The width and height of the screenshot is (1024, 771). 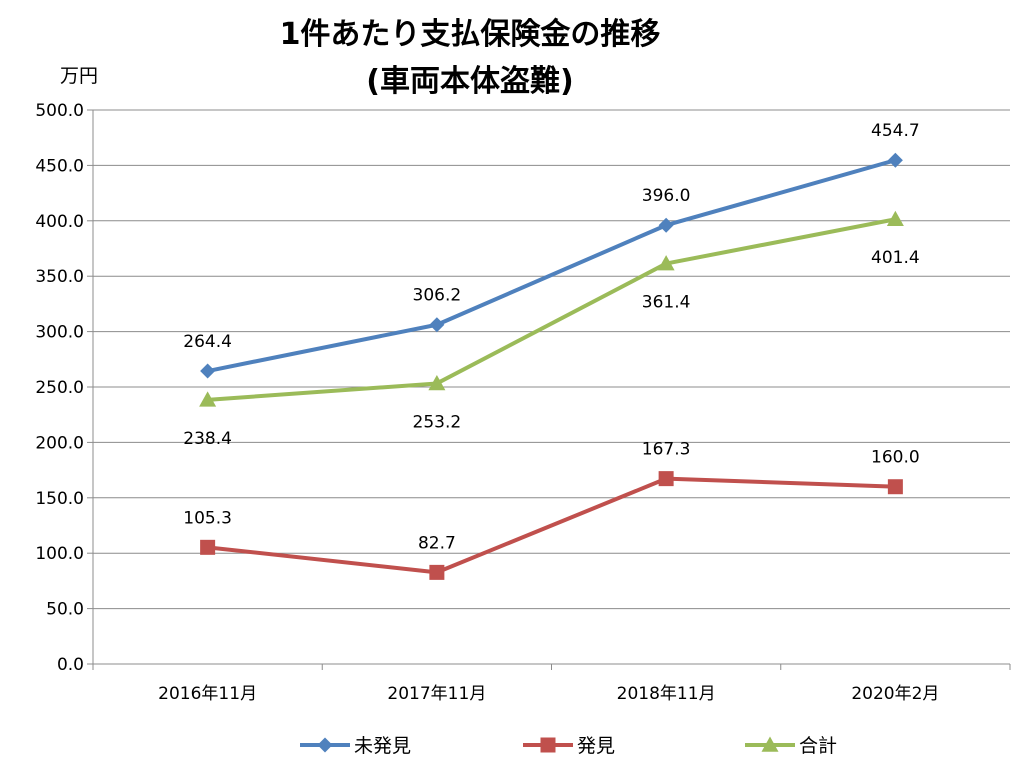 What do you see at coordinates (59, 499) in the screenshot?
I see `y-tick-label: 150.0` at bounding box center [59, 499].